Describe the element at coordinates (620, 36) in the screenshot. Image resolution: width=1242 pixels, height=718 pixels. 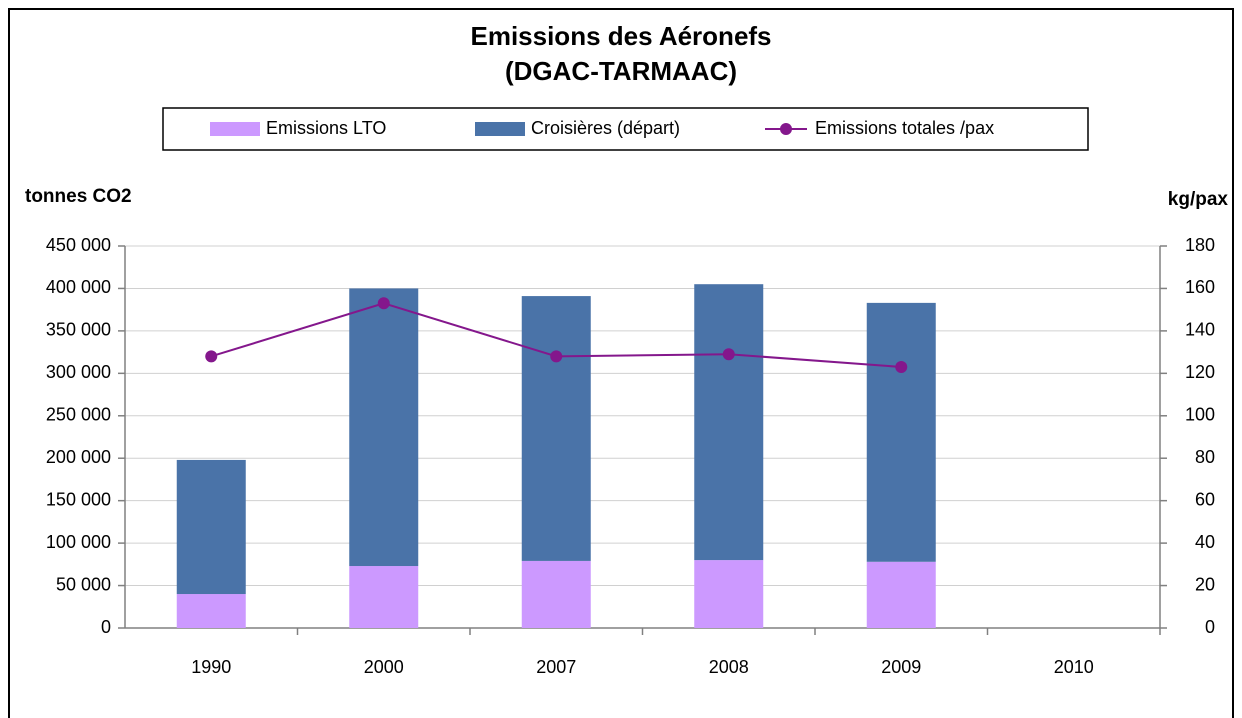
I see `chart-title: Emissions des Aéronefs` at that location.